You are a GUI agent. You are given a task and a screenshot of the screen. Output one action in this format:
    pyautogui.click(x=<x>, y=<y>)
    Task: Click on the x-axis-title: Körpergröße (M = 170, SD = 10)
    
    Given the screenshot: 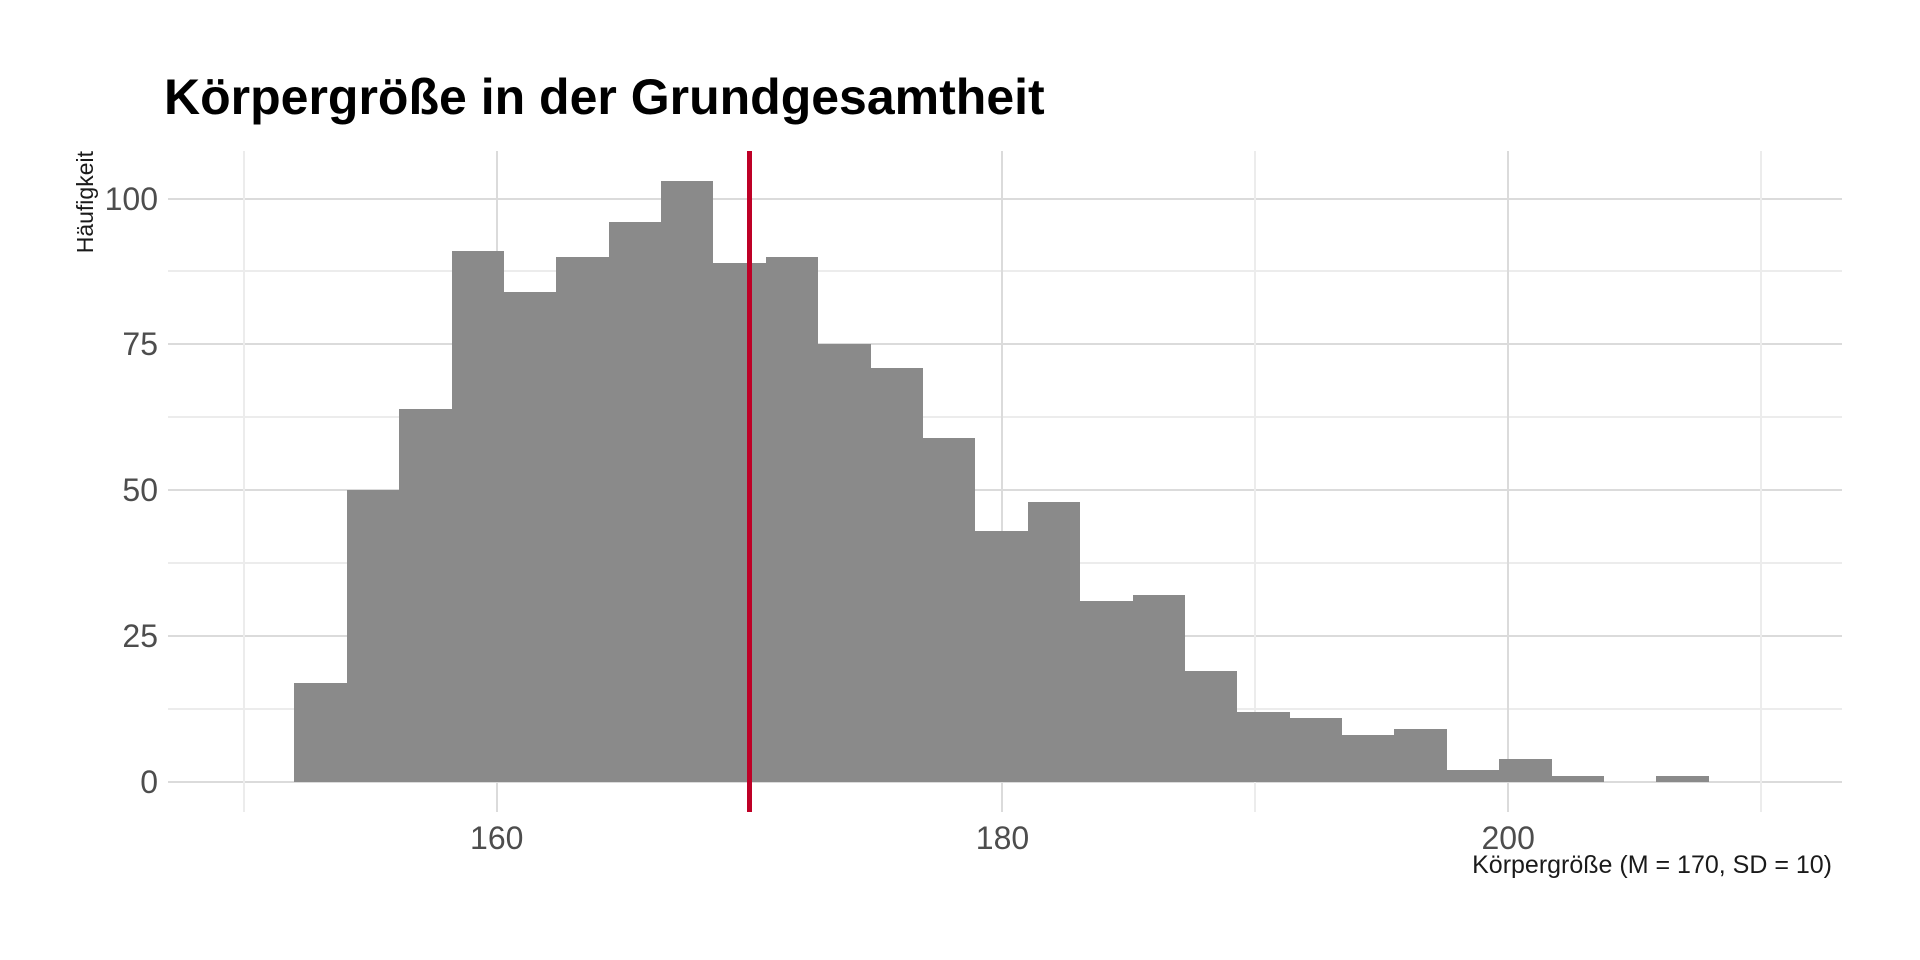 What is the action you would take?
    pyautogui.click(x=1652, y=865)
    